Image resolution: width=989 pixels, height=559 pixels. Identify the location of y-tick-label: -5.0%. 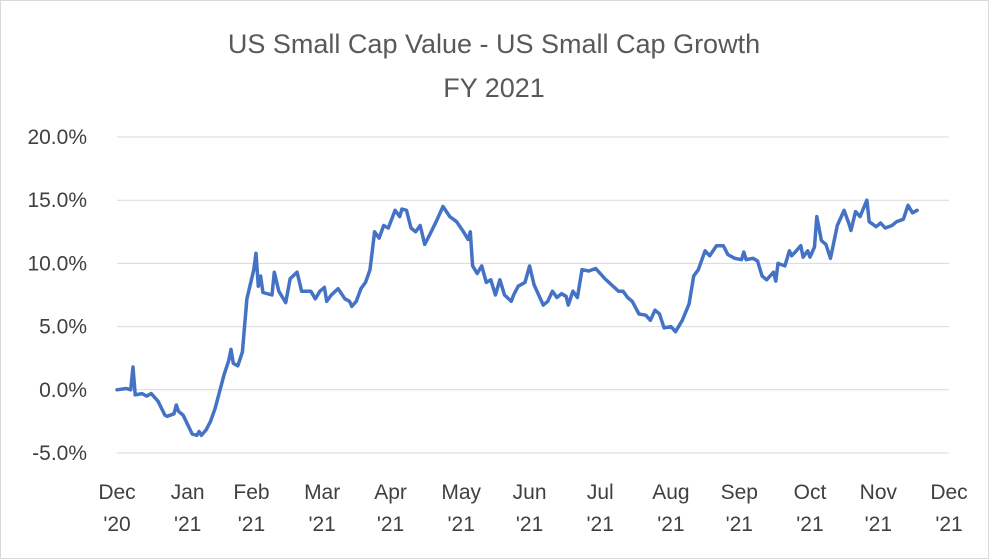
(59, 453).